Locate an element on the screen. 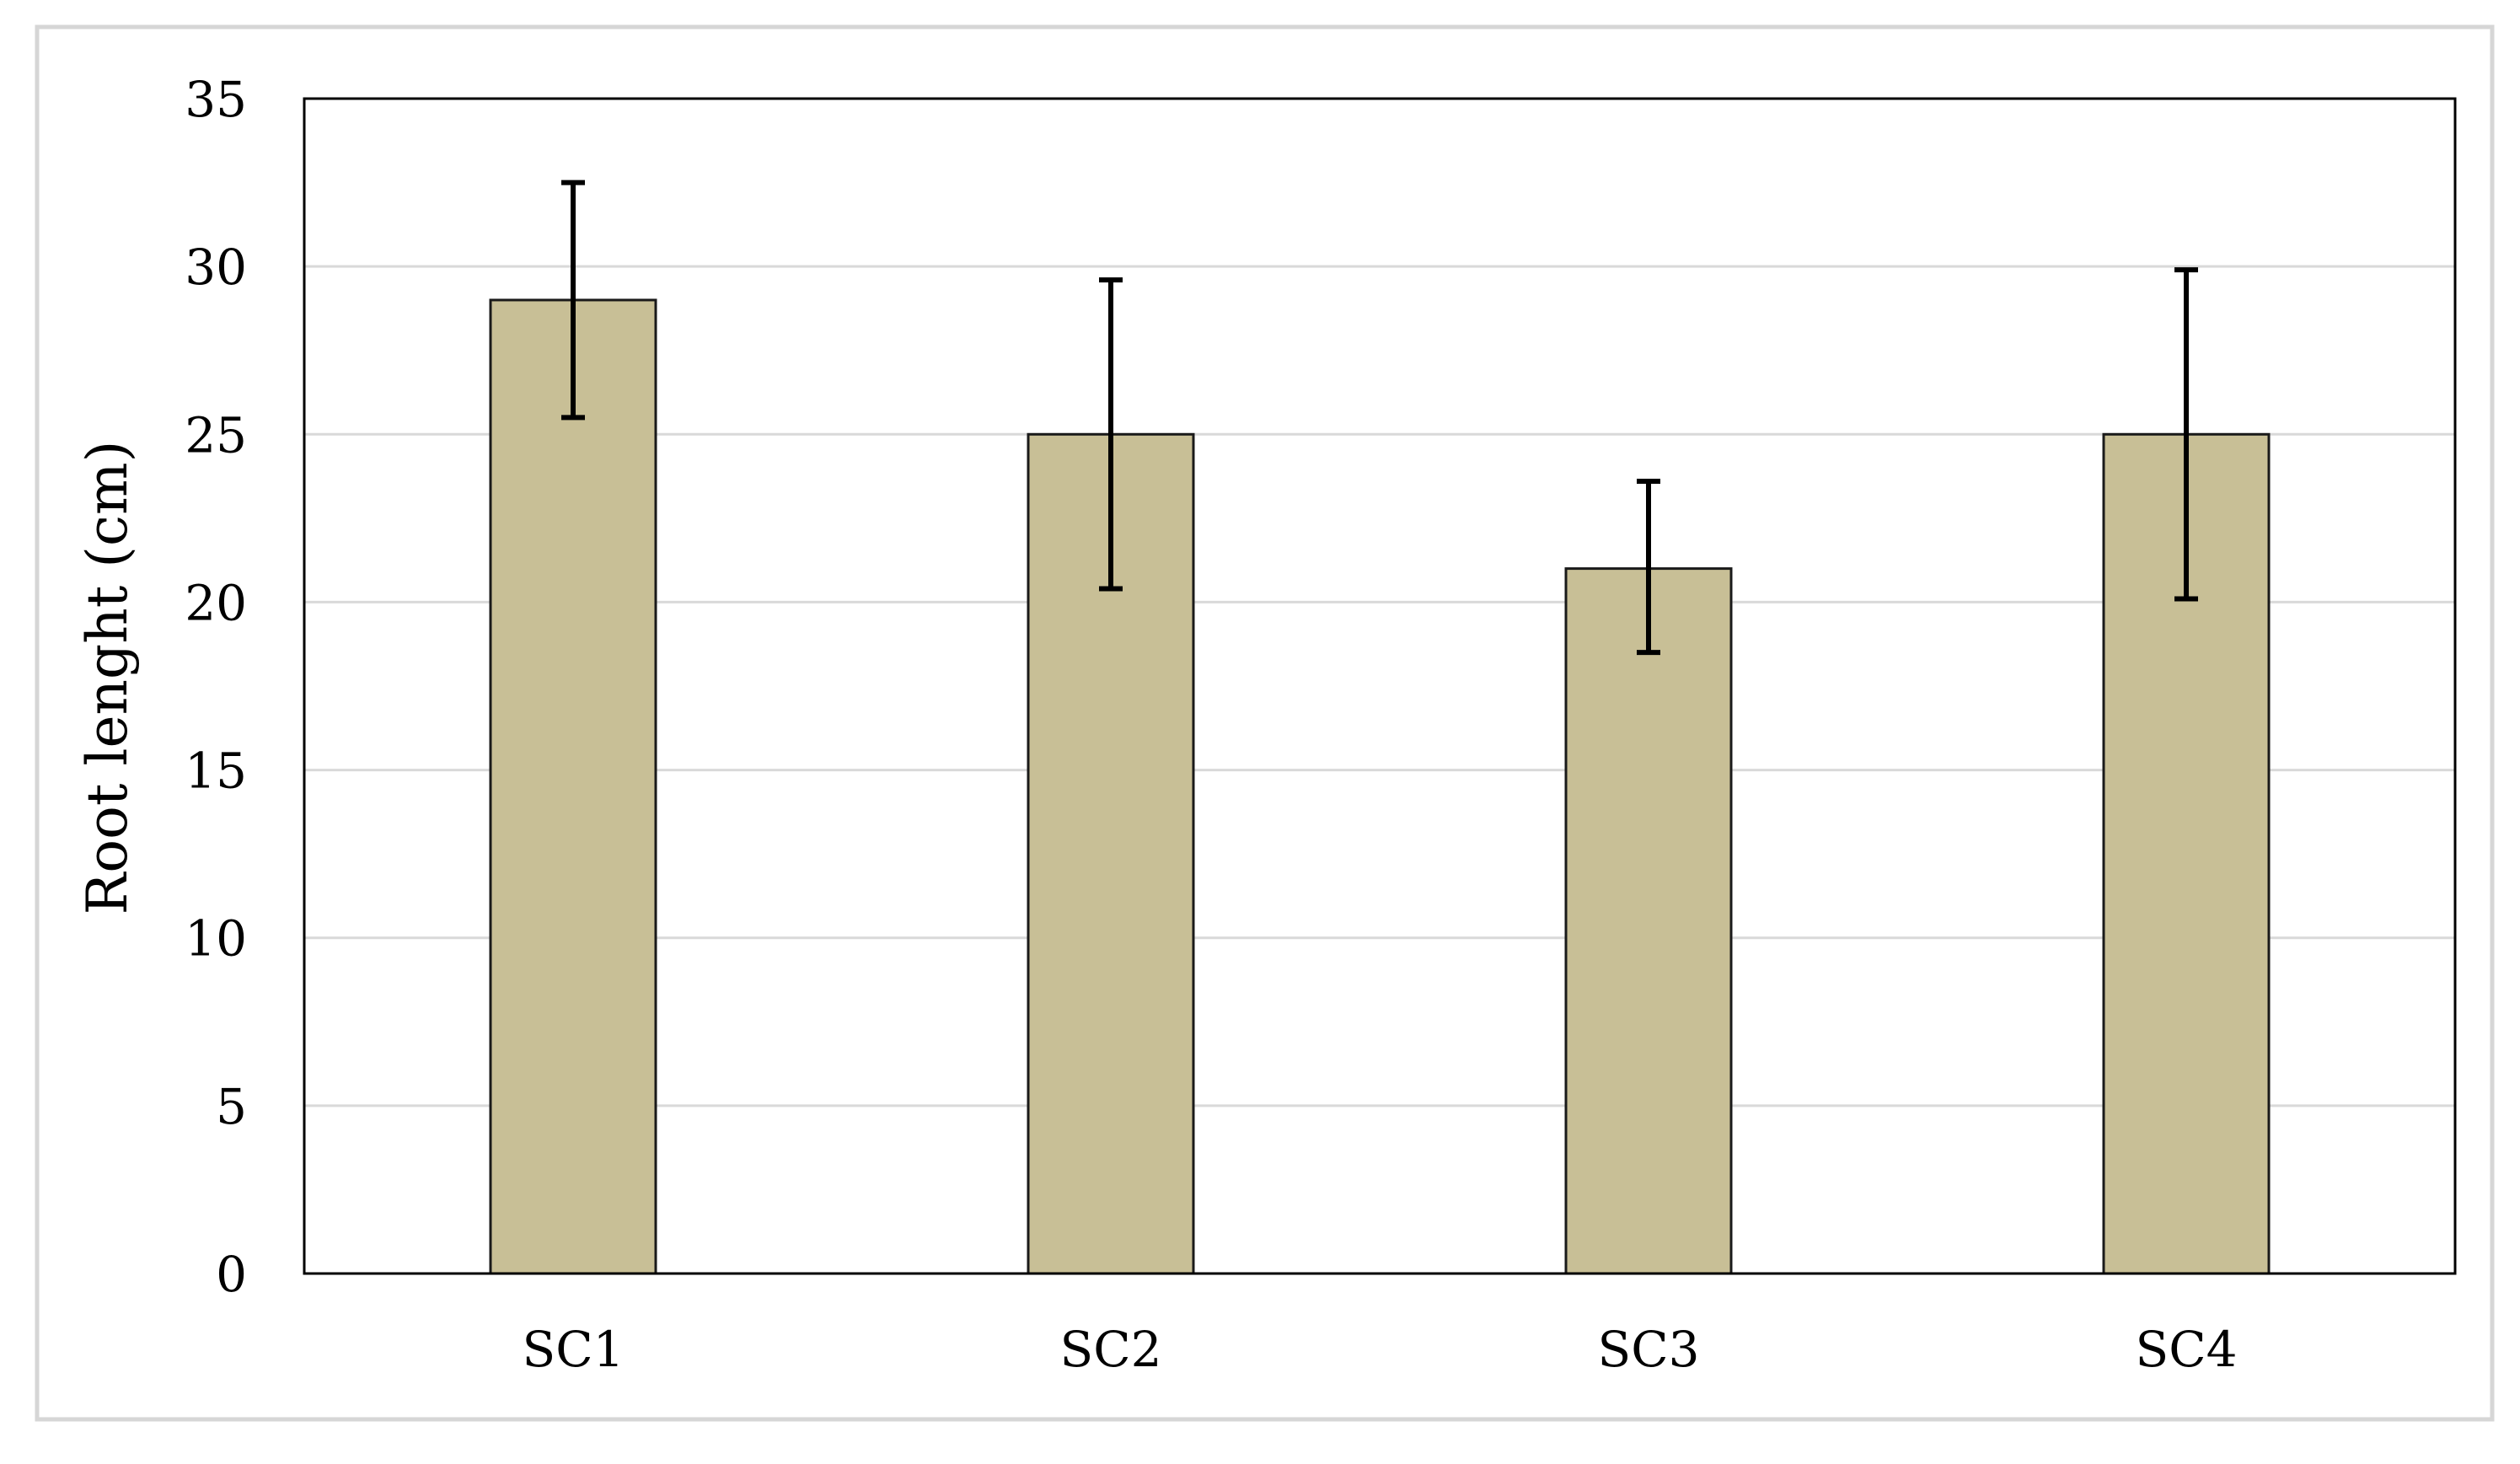 The height and width of the screenshot is (1464, 2520). bar-sc3 is located at coordinates (1648, 921).